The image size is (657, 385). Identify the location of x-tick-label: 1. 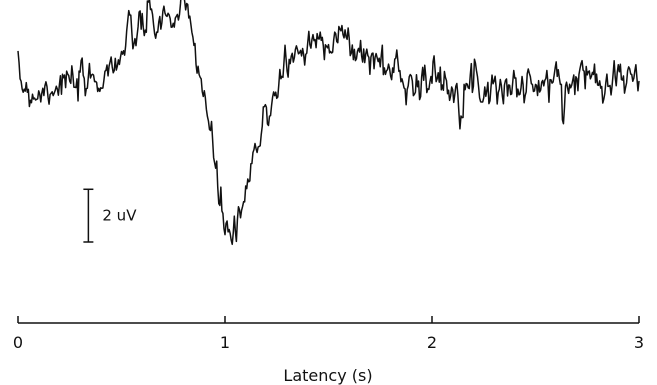
(225, 342).